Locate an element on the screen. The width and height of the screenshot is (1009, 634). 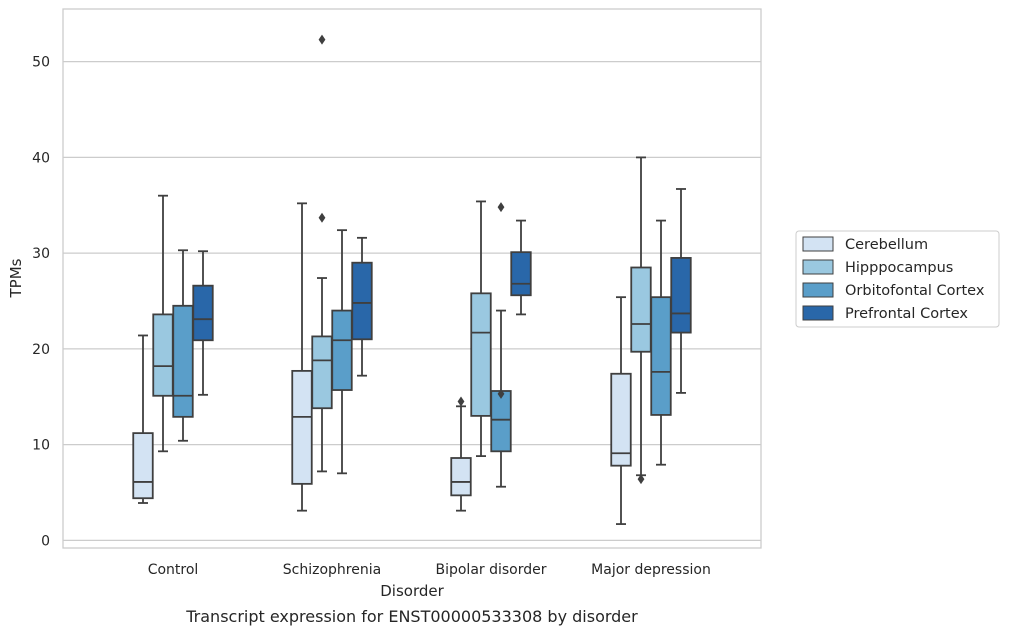
y-tick-label-30: 30 is located at coordinates (41, 254).